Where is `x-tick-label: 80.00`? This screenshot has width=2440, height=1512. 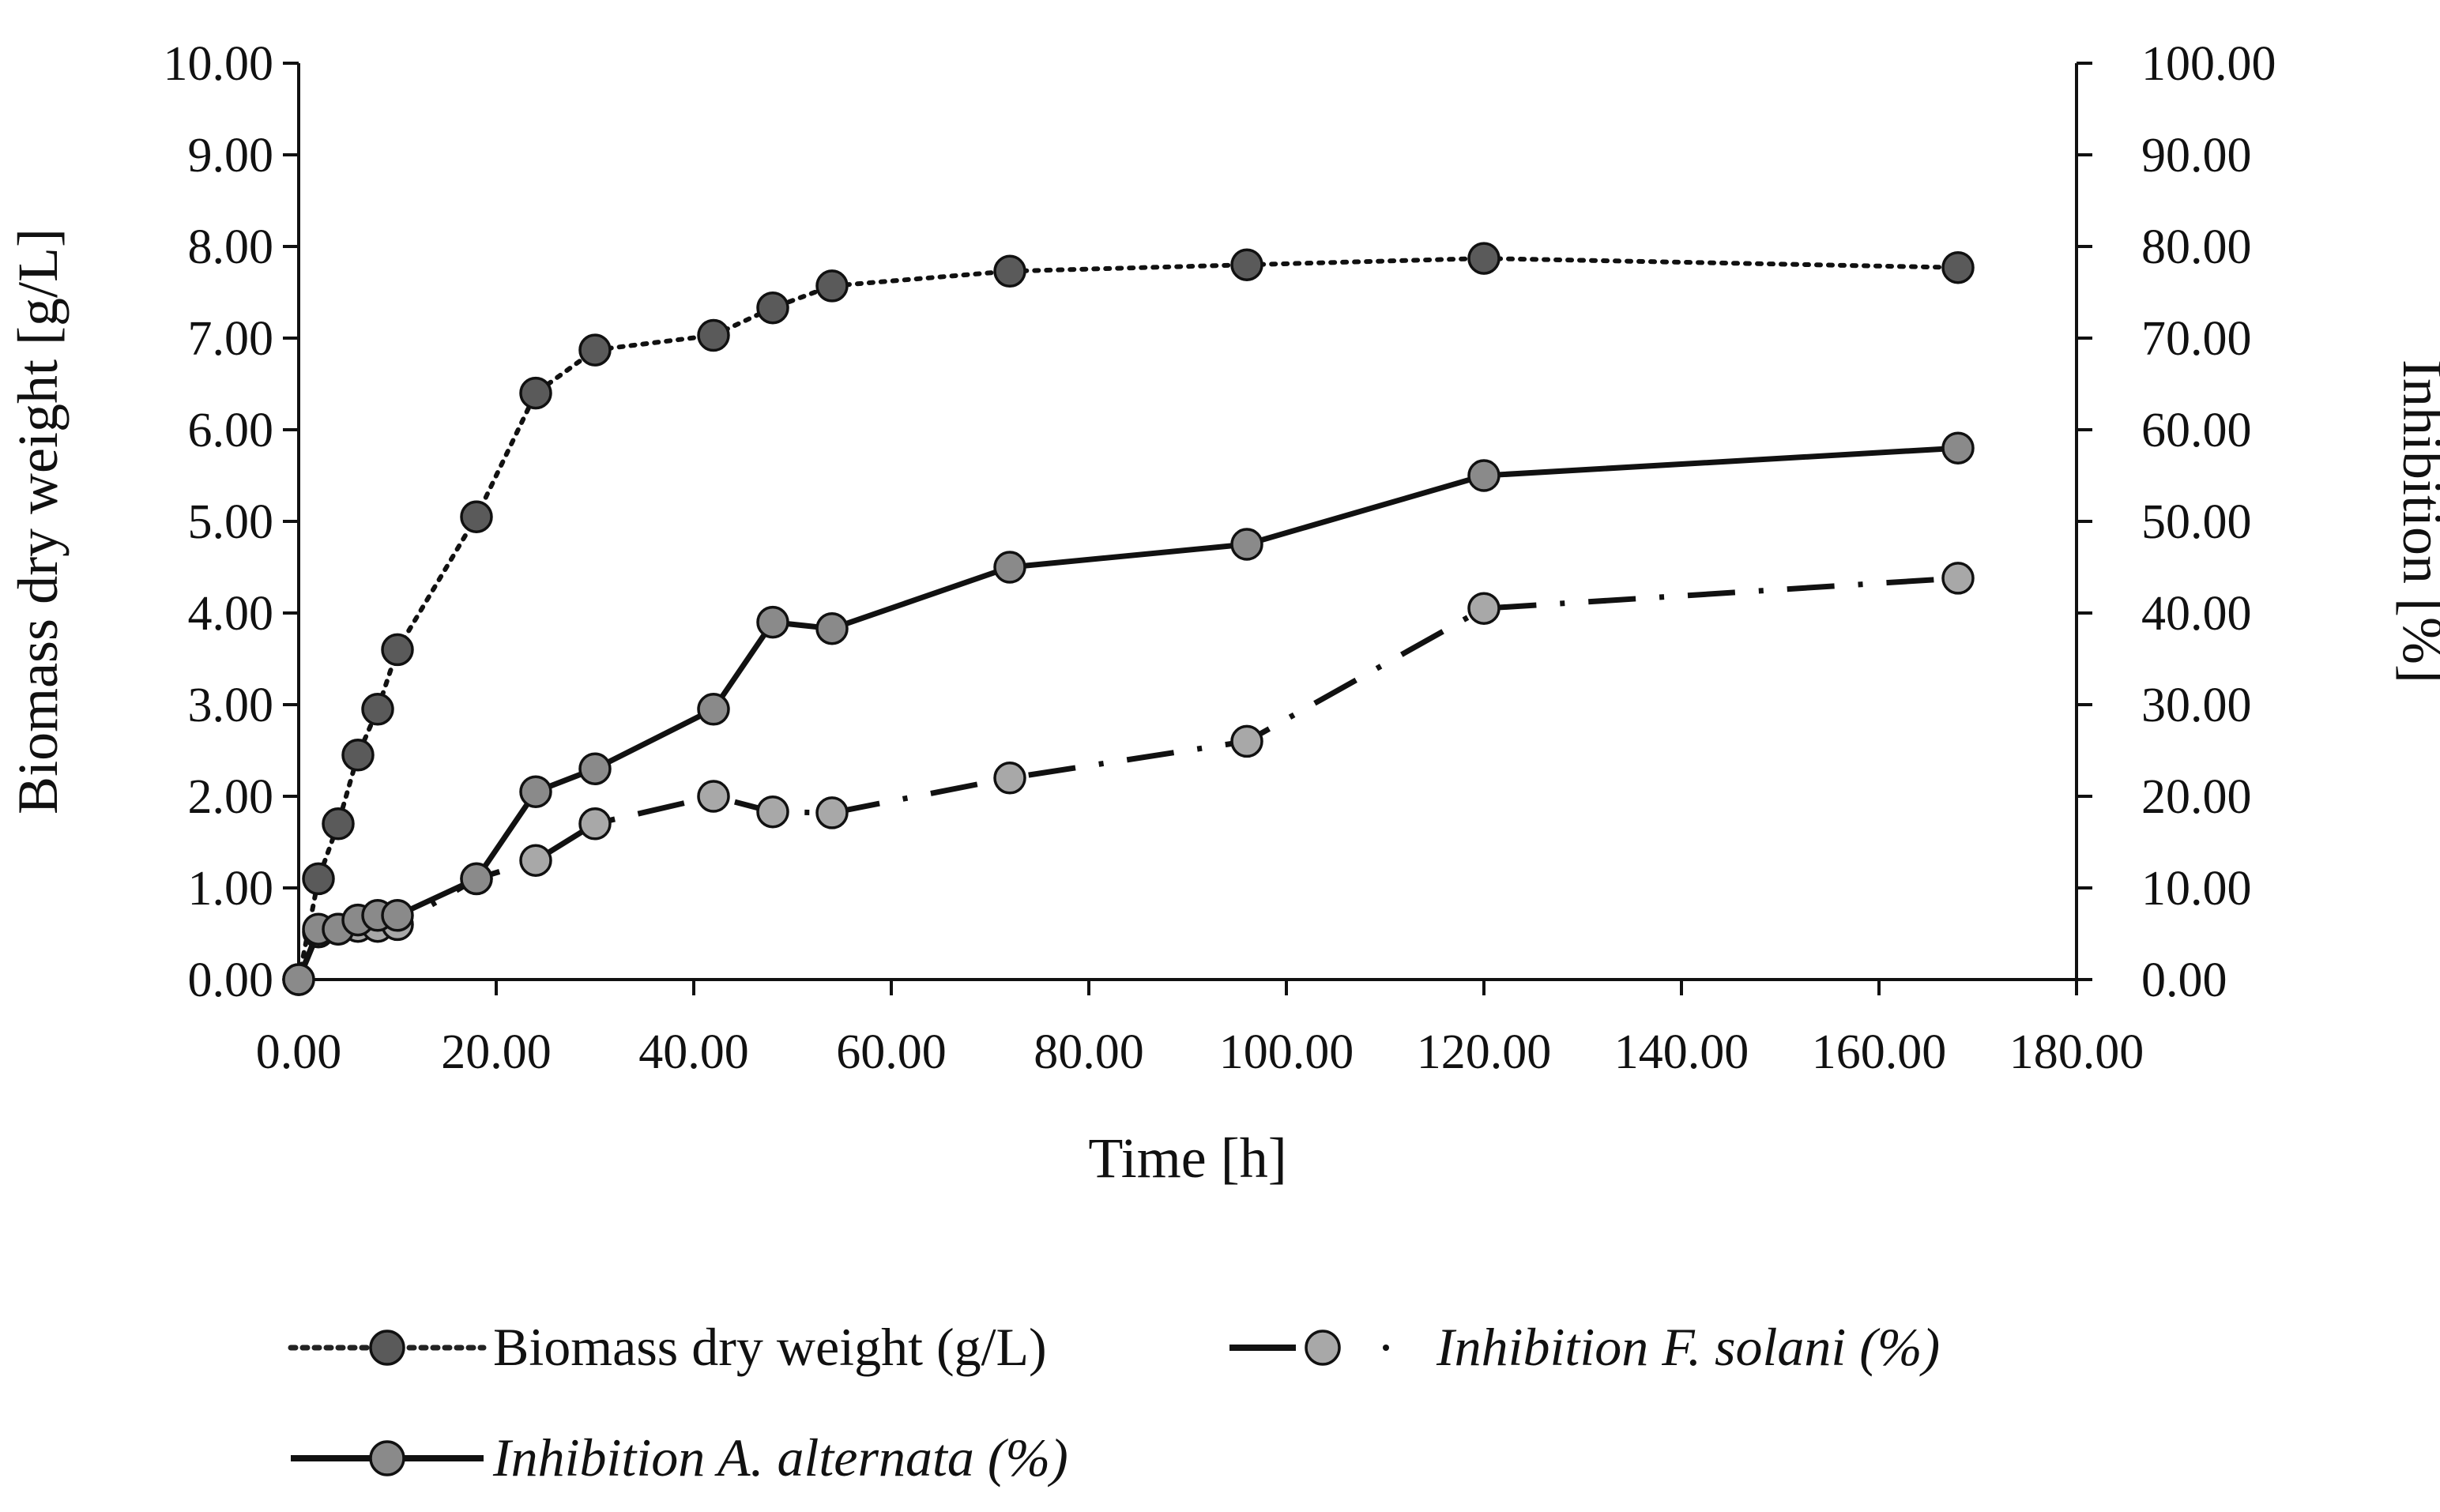 x-tick-label: 80.00 is located at coordinates (1089, 1052).